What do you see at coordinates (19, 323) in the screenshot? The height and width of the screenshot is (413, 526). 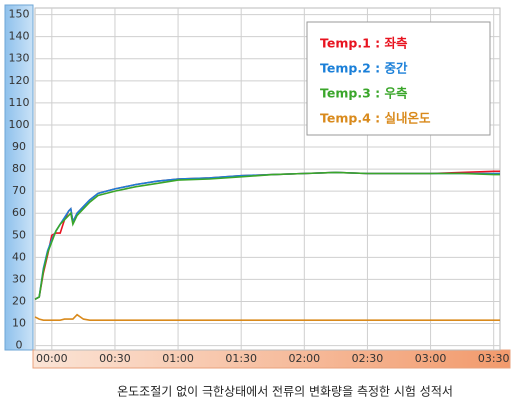 I see `y-tick-label: 10` at bounding box center [19, 323].